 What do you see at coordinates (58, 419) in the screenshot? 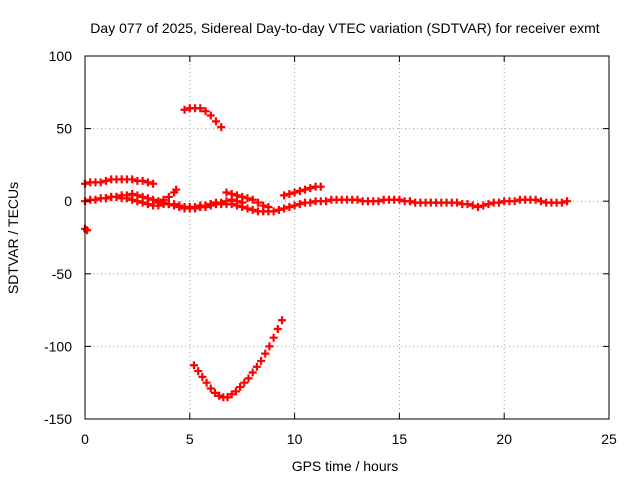
I see `y-tick-label: -150` at bounding box center [58, 419].